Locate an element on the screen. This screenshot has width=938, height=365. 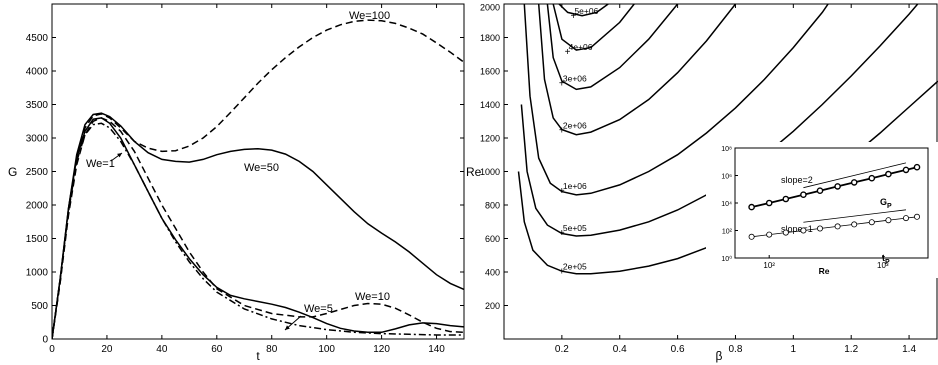
right-y-tick-label: 1400 is located at coordinates (490, 105).